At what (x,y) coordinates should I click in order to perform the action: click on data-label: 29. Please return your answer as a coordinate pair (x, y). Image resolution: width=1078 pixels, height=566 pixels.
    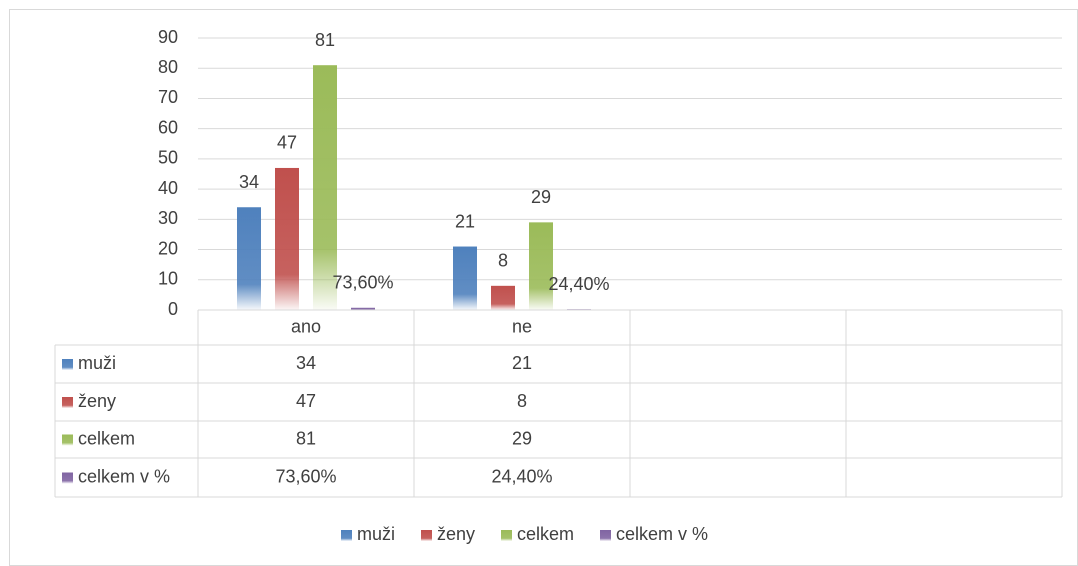
    Looking at the image, I should click on (541, 197).